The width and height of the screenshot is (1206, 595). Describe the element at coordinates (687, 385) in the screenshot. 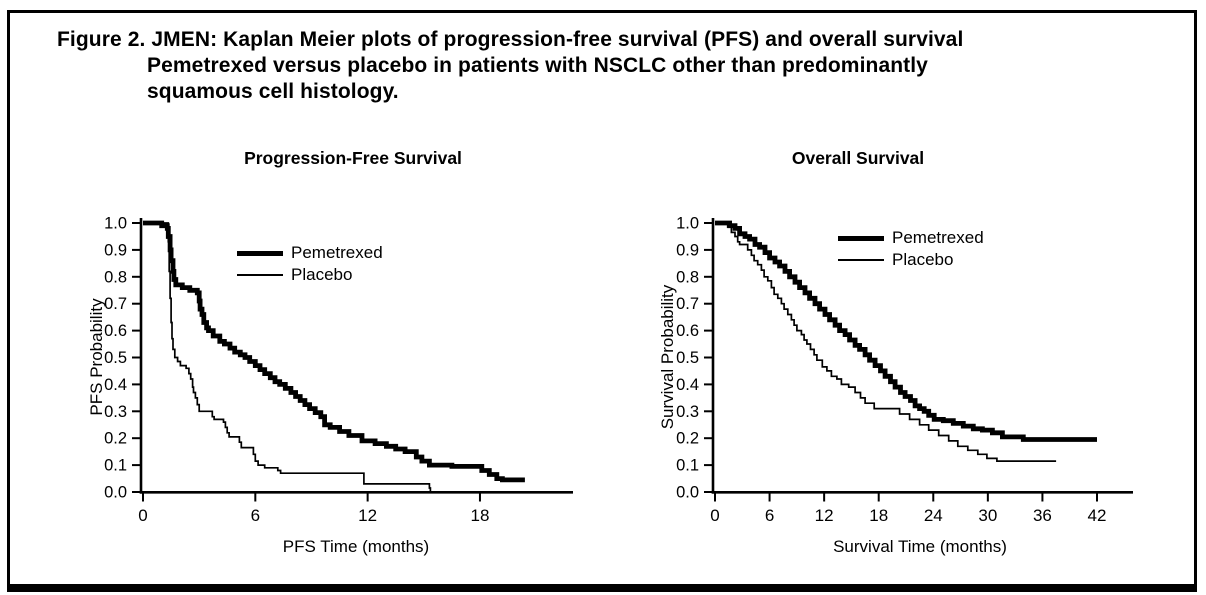

I see `os-y-tick-label: 0.4` at that location.